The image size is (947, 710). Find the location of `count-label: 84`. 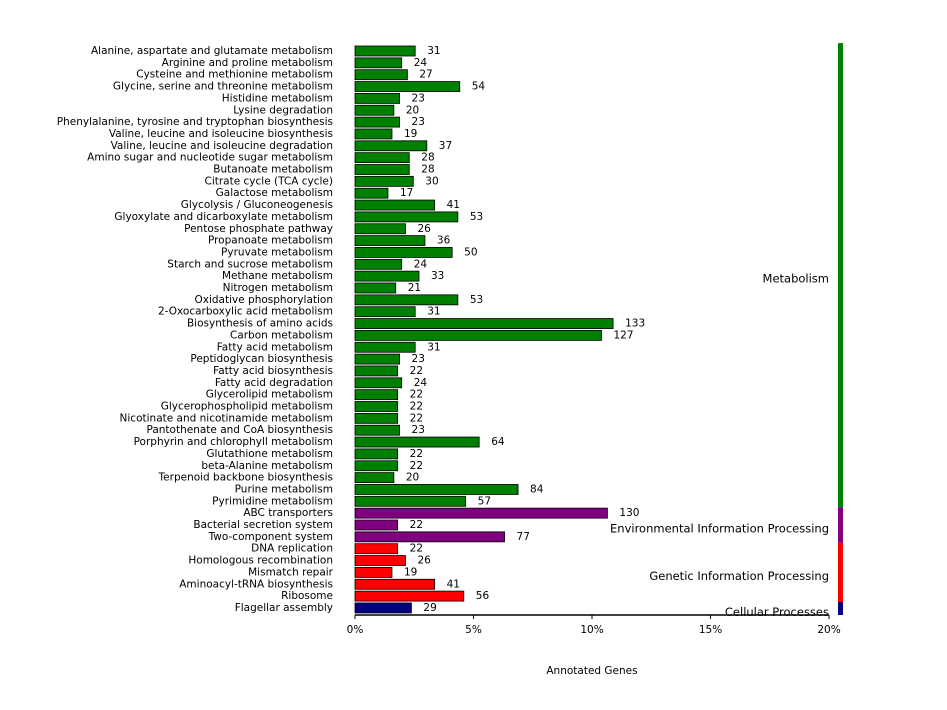

count-label: 84 is located at coordinates (537, 489).